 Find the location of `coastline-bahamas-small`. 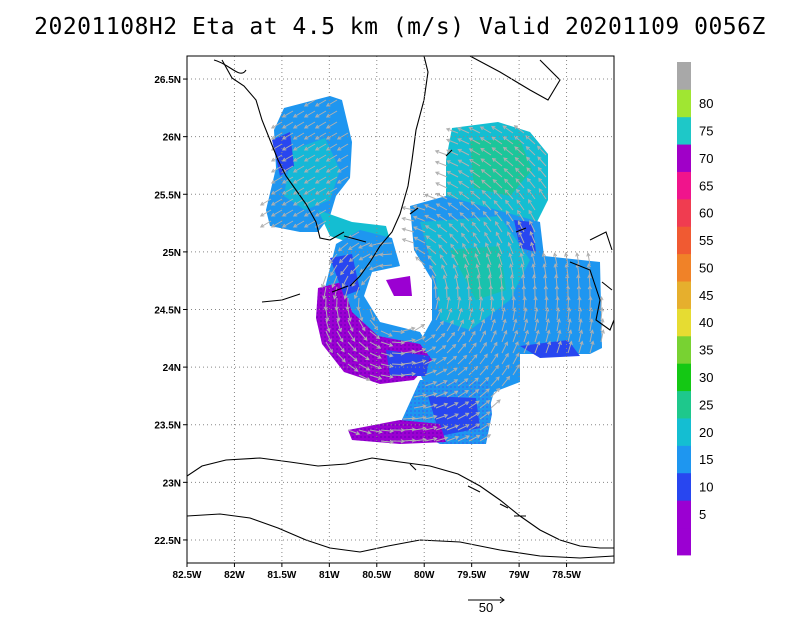

coastline-bahamas-small is located at coordinates (468, 191).